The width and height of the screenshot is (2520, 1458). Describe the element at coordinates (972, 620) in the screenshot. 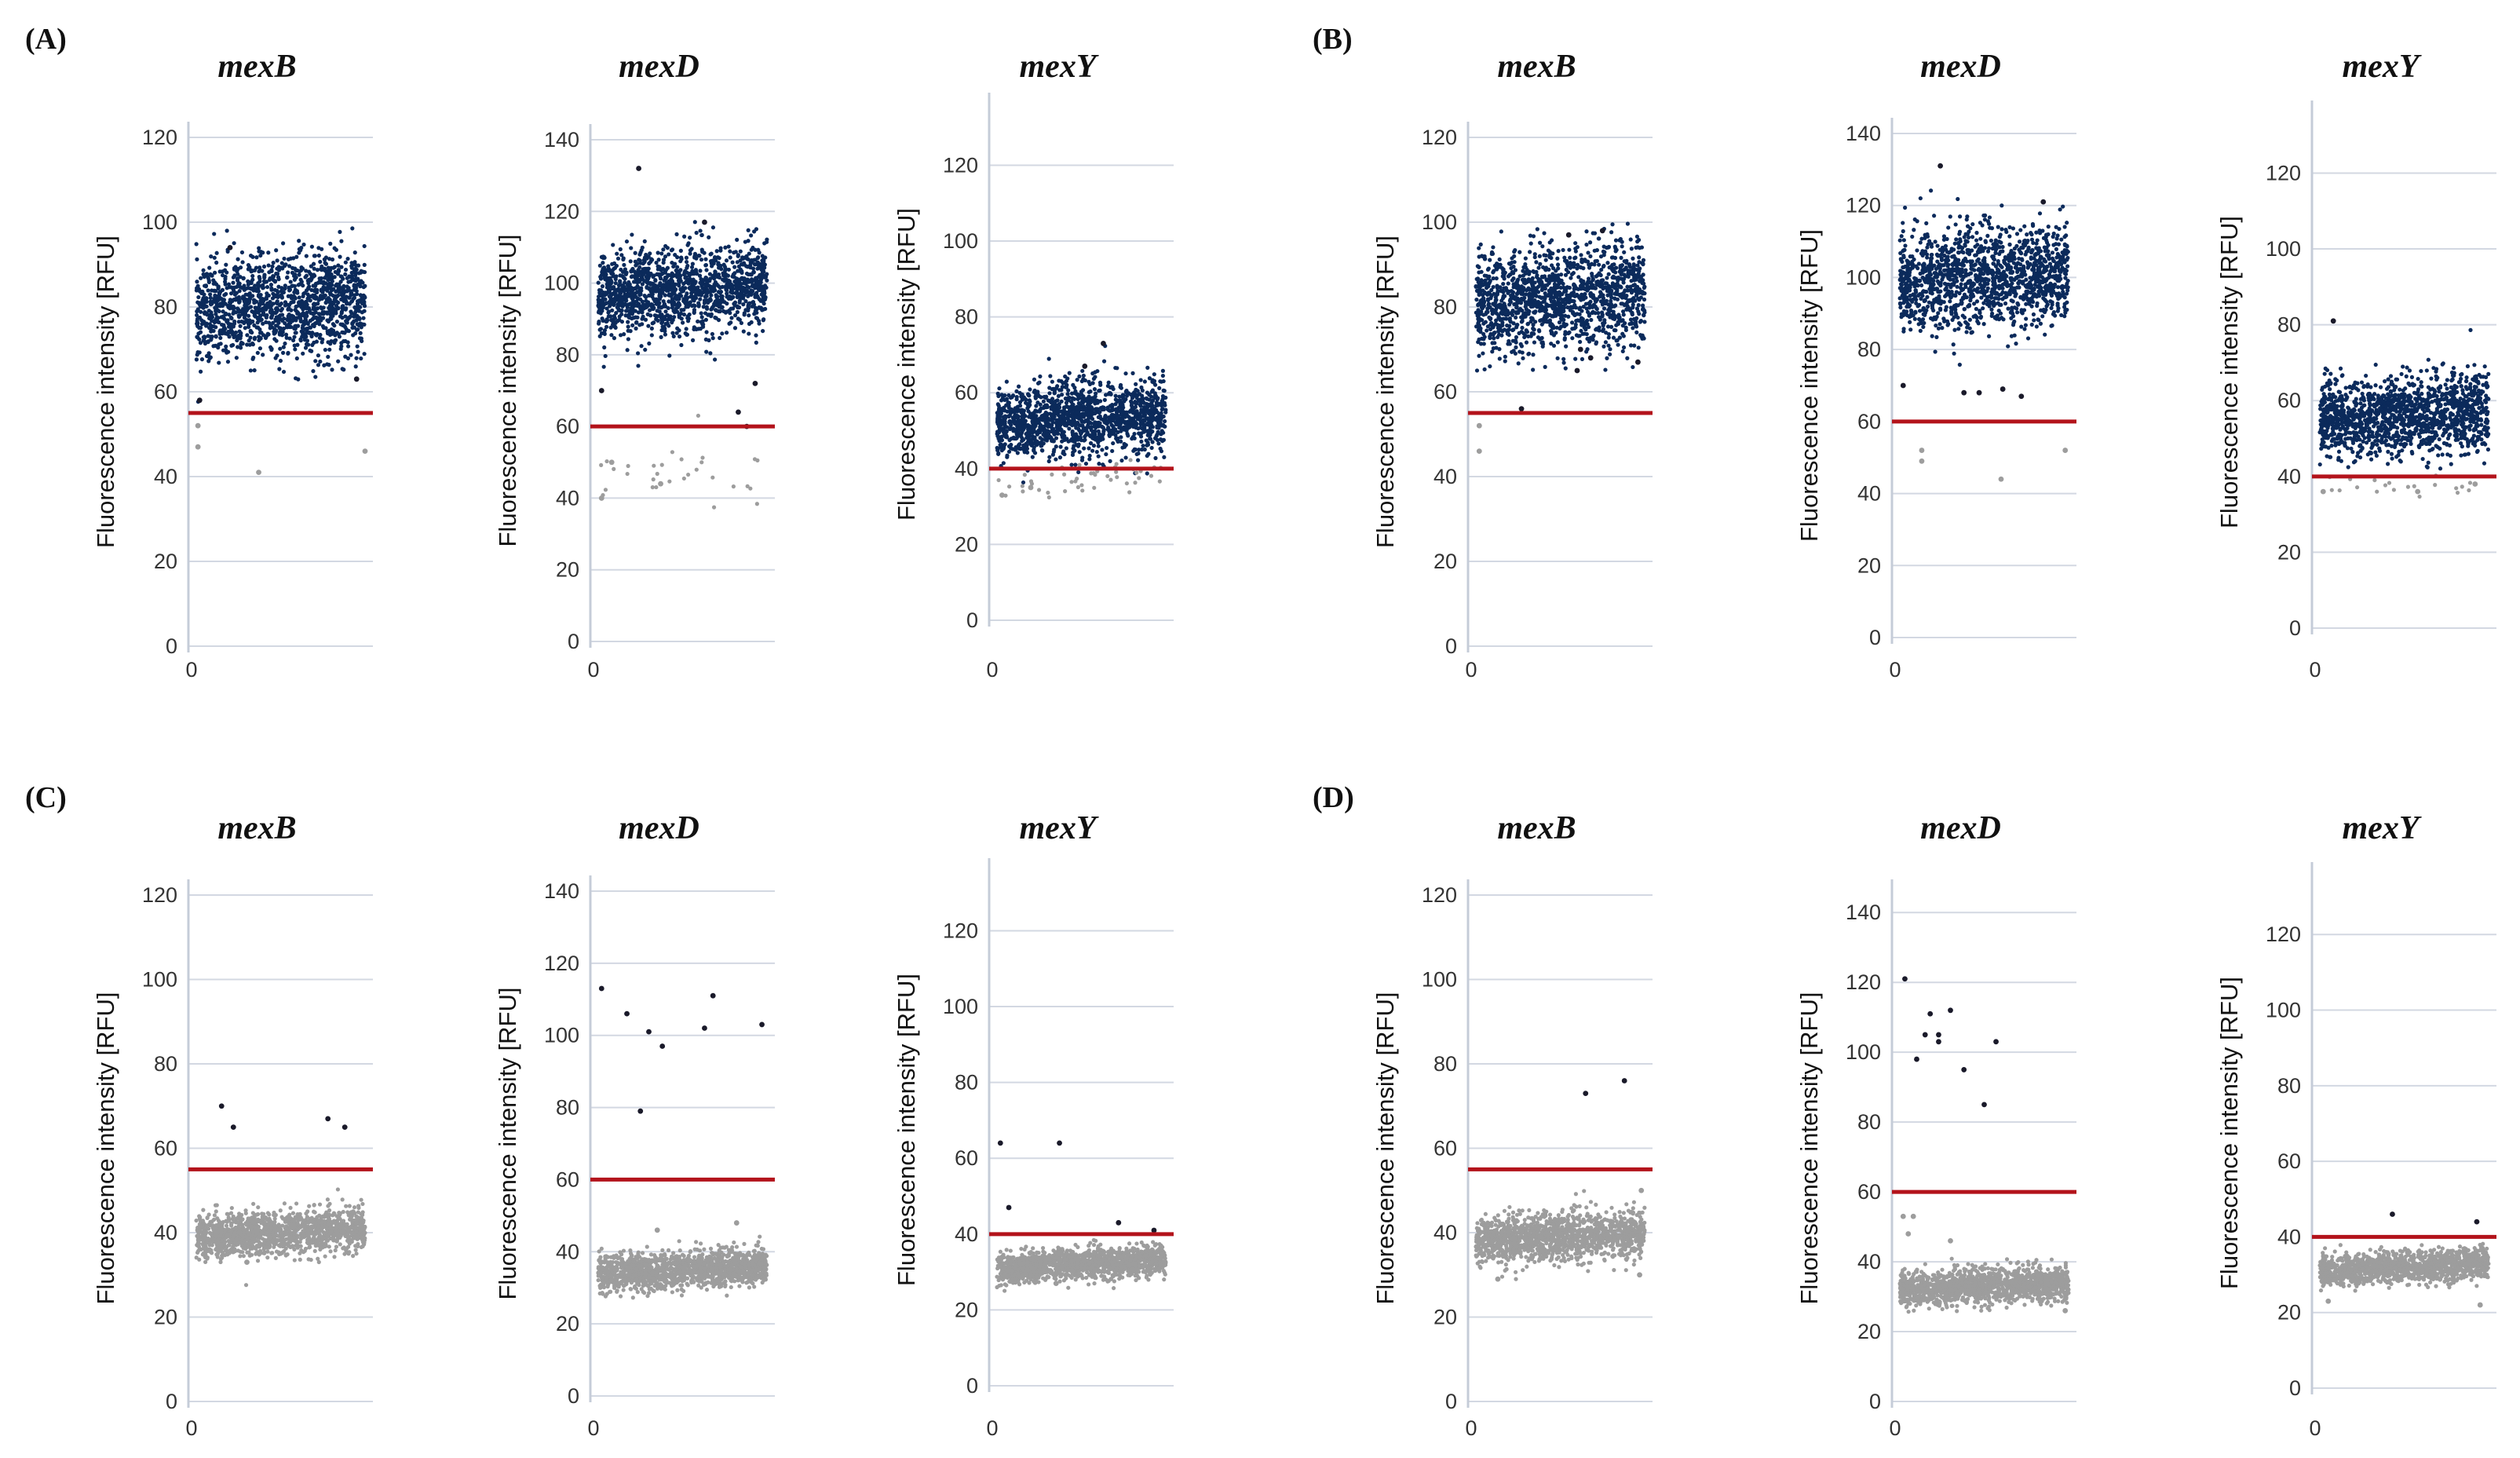

I see `y-tick-label: 0` at that location.